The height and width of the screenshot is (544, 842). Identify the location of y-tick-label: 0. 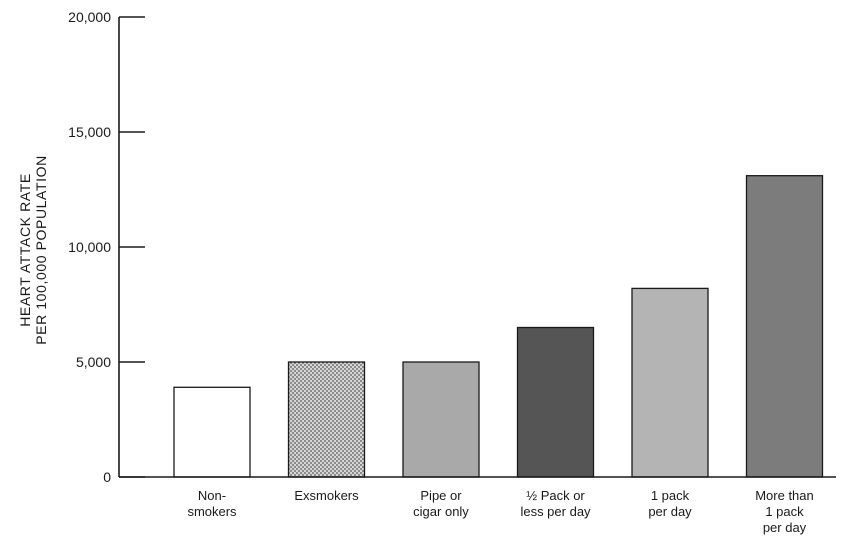
(107, 477).